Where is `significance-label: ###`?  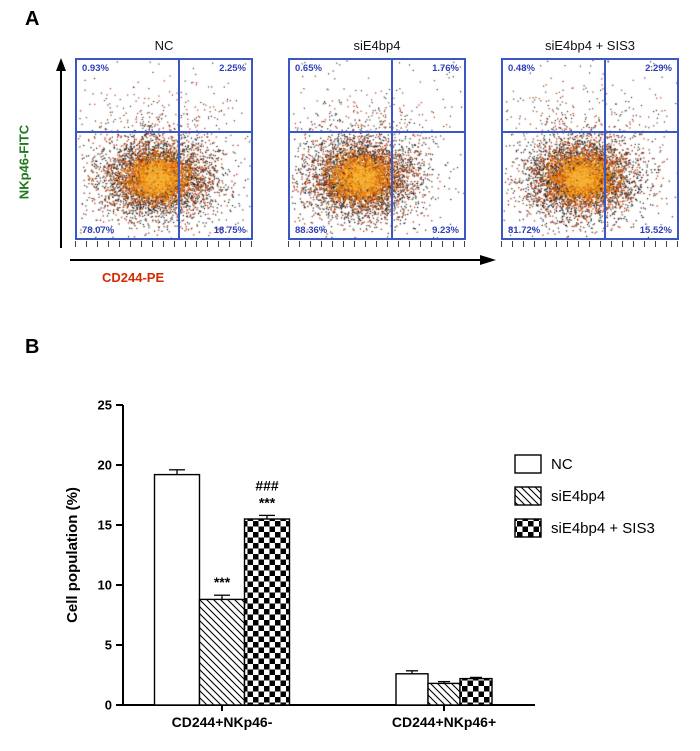
significance-label: ### is located at coordinates (267, 485).